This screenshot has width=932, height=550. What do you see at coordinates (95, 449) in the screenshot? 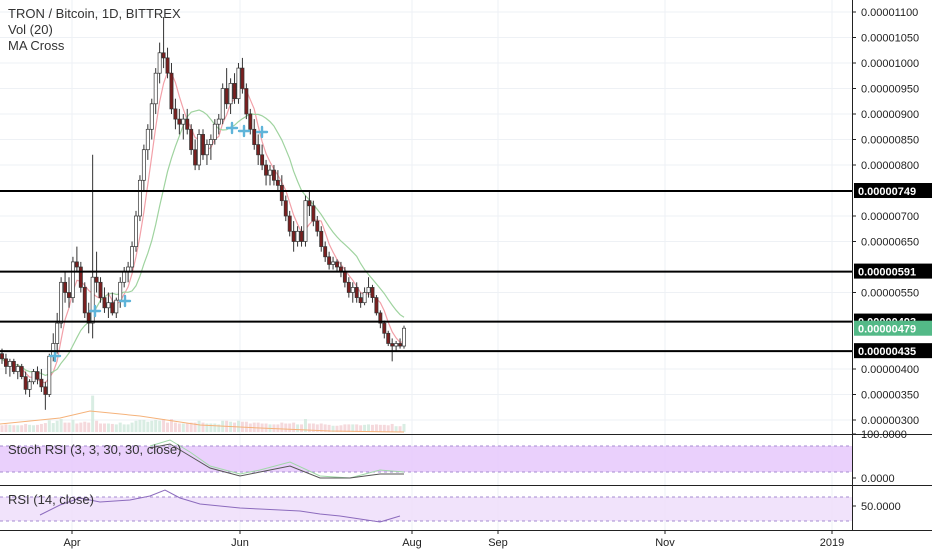
I see `stoch-rsi-label: Stoch RSI (3, 3, 30, 30, close)` at bounding box center [95, 449].